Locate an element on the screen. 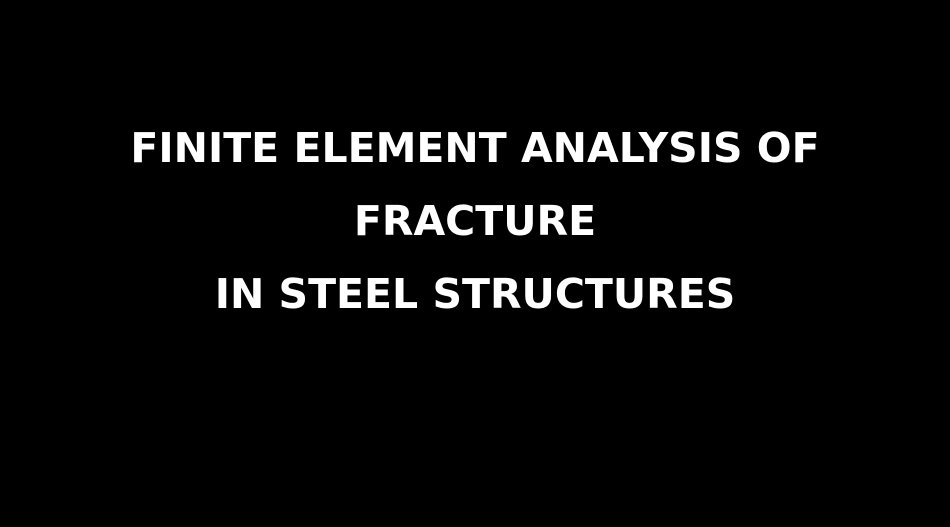 This screenshot has height=527, width=950. title-line-3: IN STEEL STRUCTURES is located at coordinates (475, 294).